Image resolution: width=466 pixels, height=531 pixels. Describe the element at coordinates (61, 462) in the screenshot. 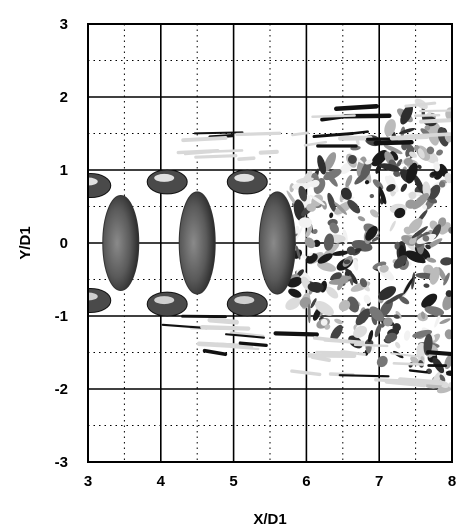

I see `y-tick-label: -3` at that location.